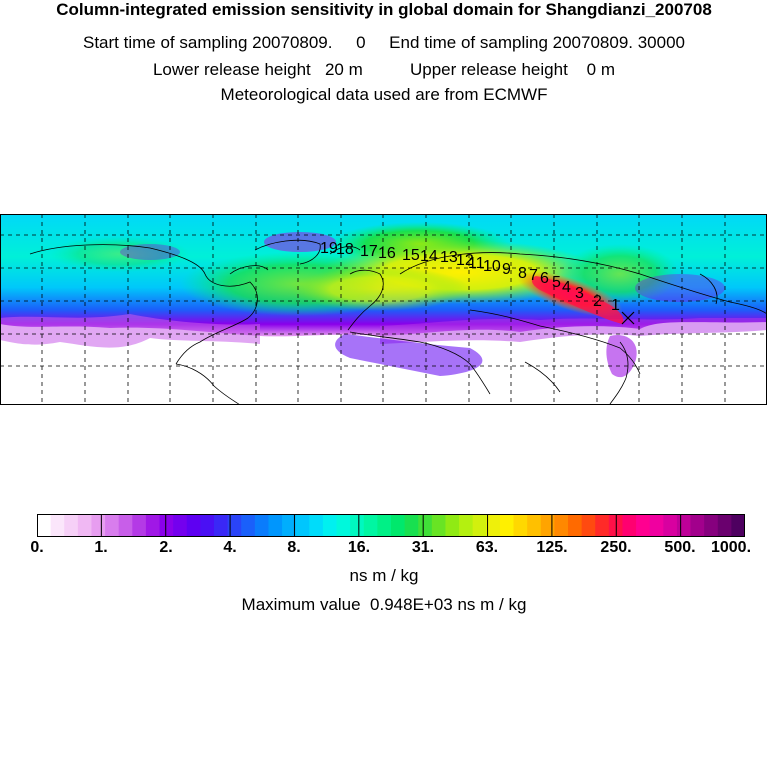  What do you see at coordinates (552, 547) in the screenshot?
I see `colorbar-tick-label: 125.` at bounding box center [552, 547].